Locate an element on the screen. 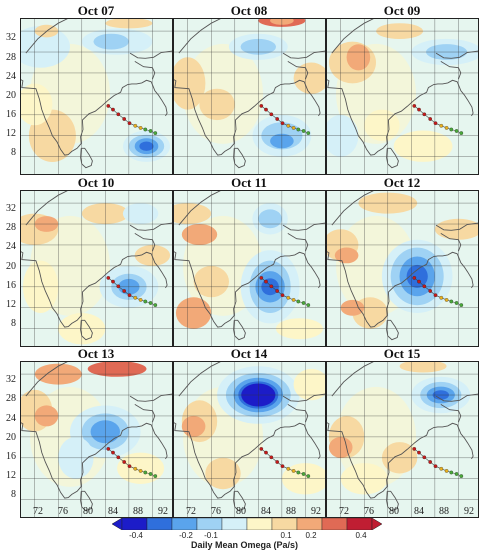 The image size is (489, 550). panel-title-oct07: Oct 07 is located at coordinates (96, 10).